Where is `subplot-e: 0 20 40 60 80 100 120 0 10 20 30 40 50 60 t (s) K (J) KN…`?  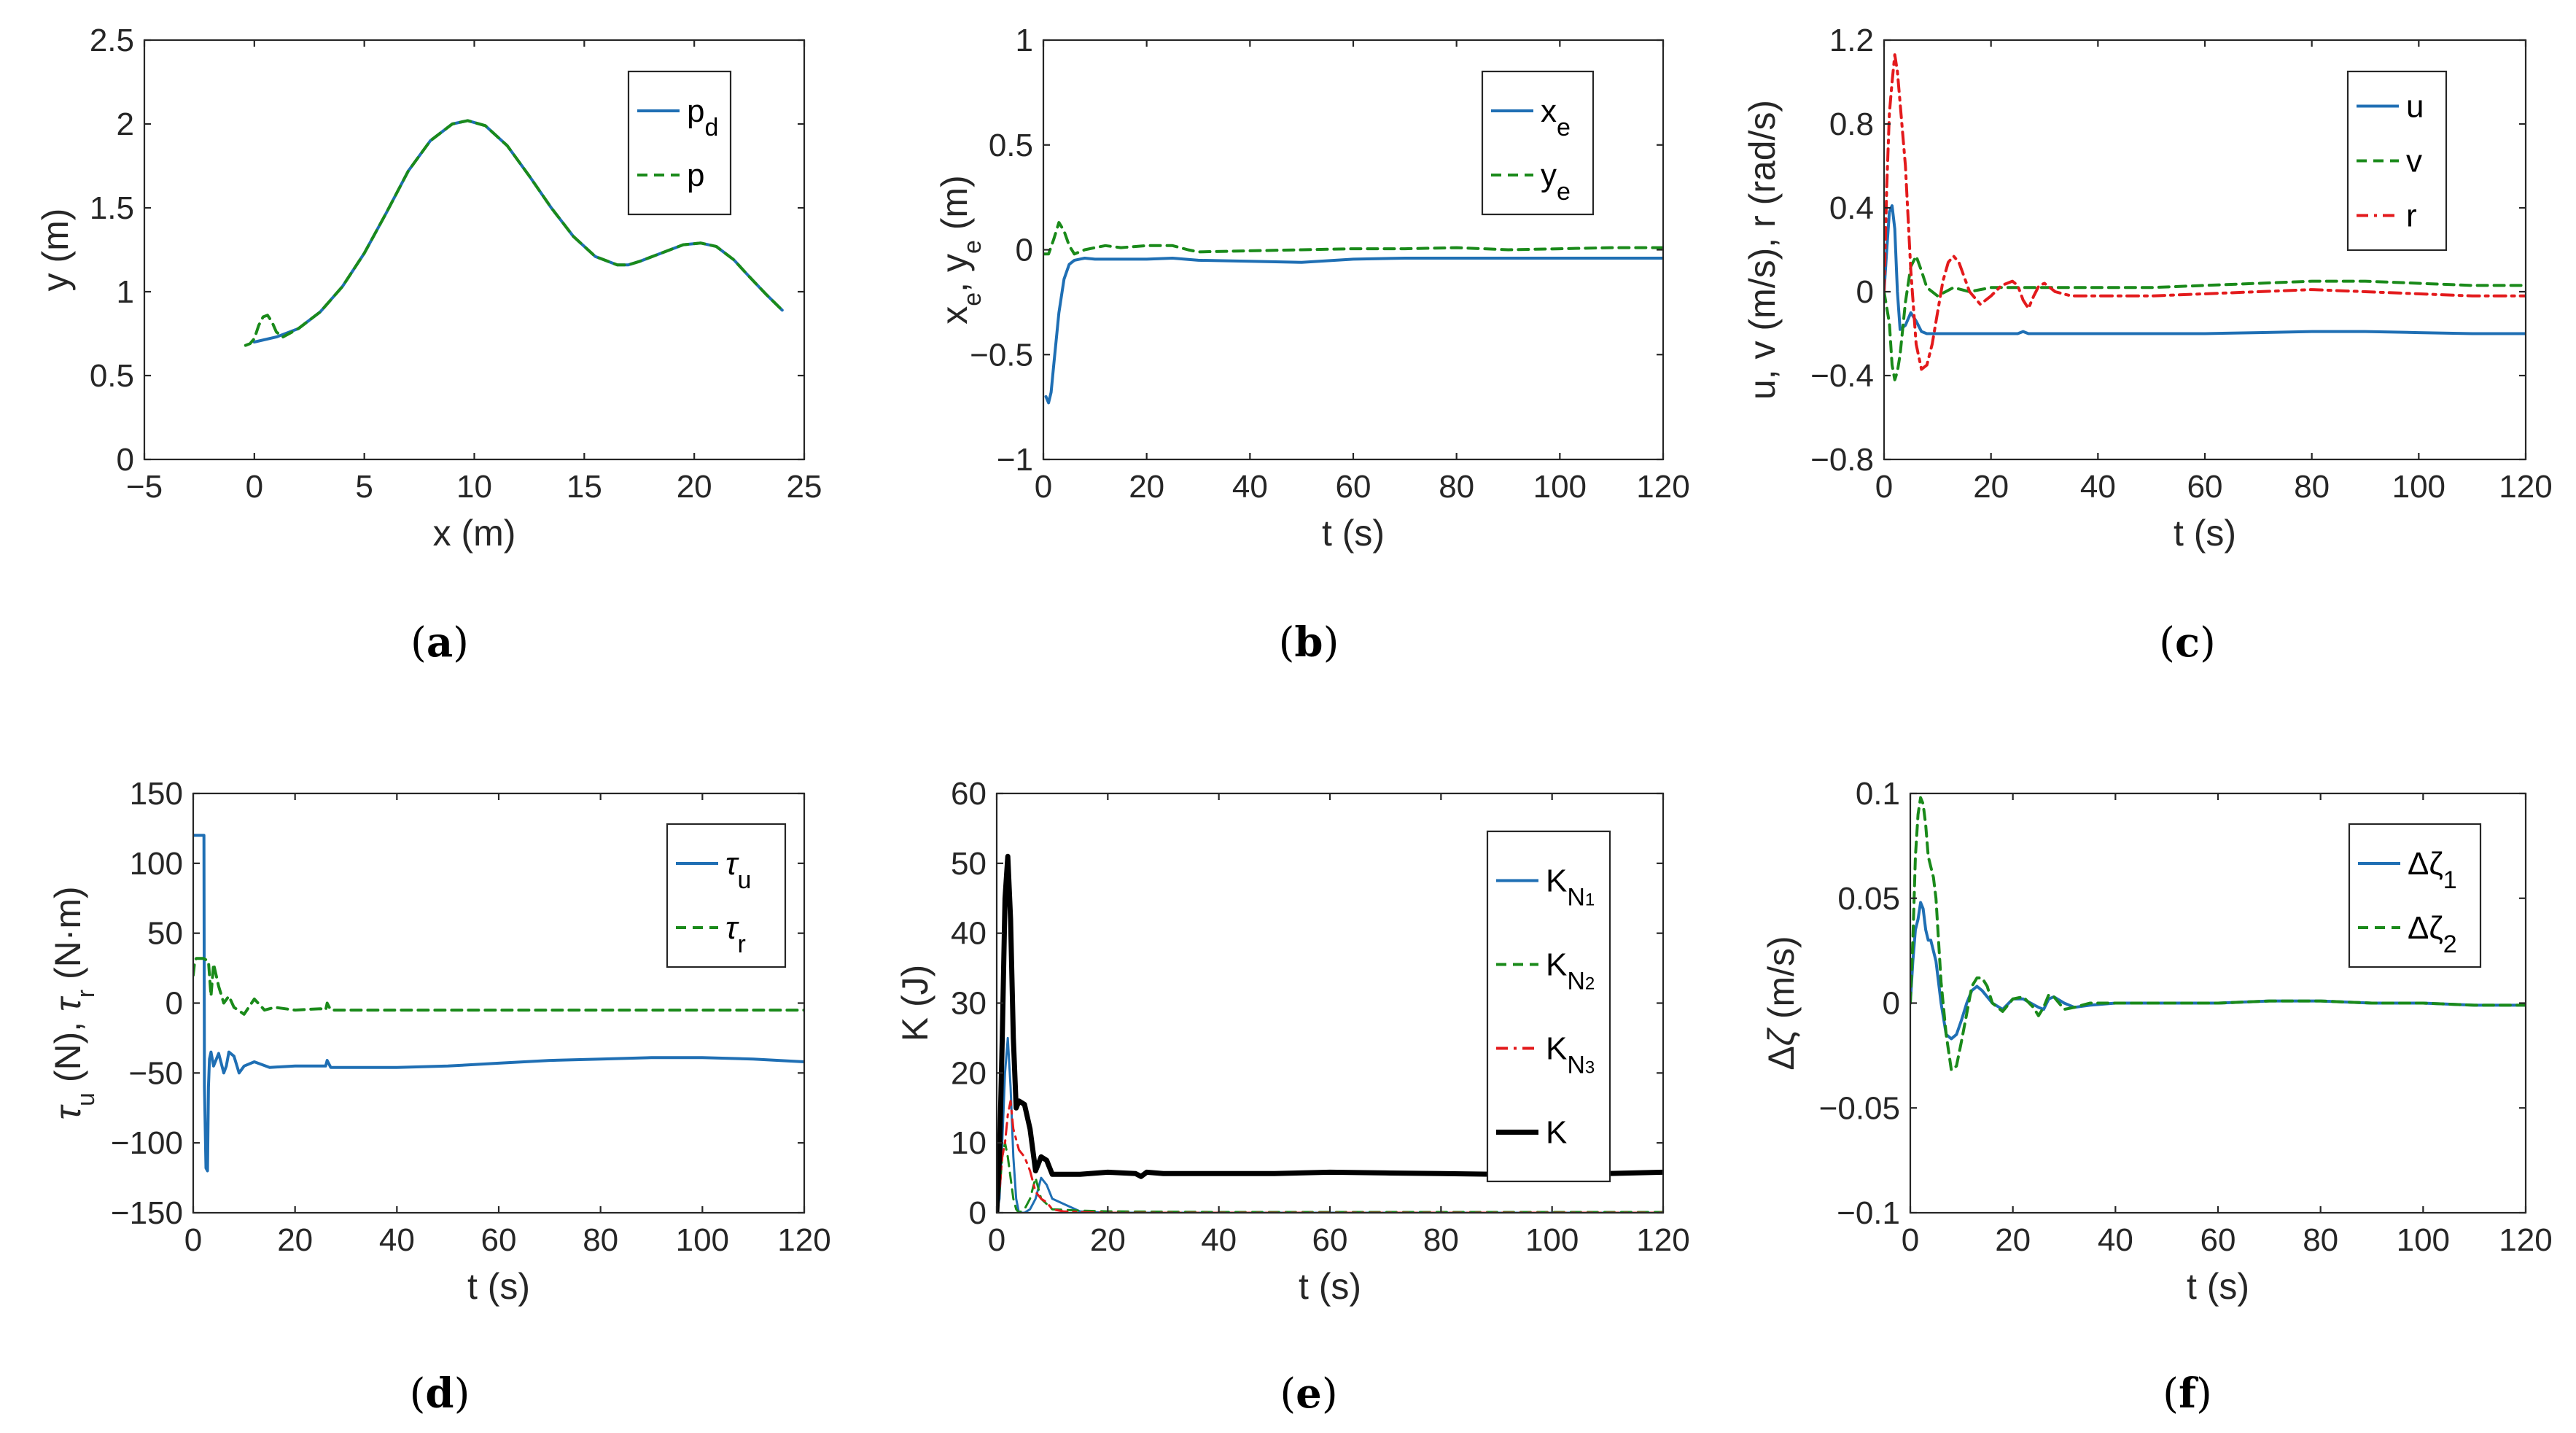 subplot-e: 0 20 40 60 80 100 120 0 10 20 30 40 50 60 t (s) K (J) KN… is located at coordinates (1292, 1097).